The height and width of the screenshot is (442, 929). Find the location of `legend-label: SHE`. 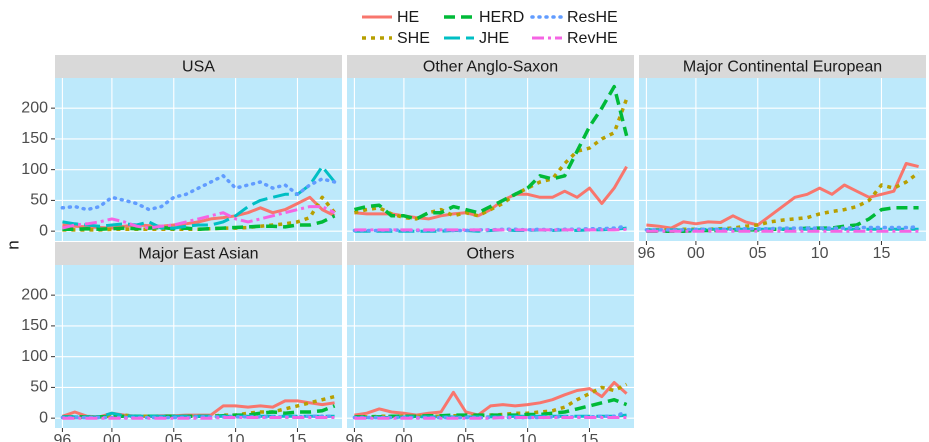

legend-label: SHE is located at coordinates (413, 38).